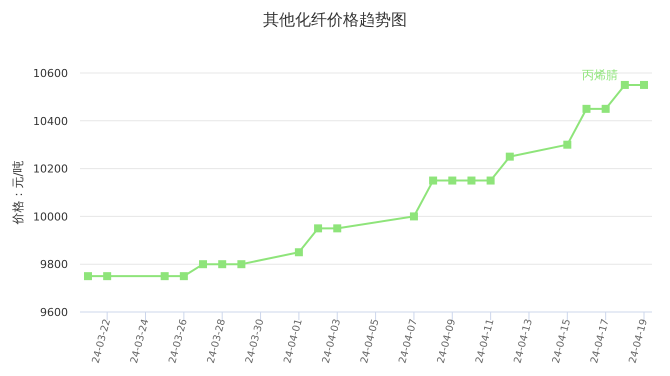 The image size is (670, 376). What do you see at coordinates (18, 193) in the screenshot?
I see `y-axis-title: 价格：元/吨` at bounding box center [18, 193].